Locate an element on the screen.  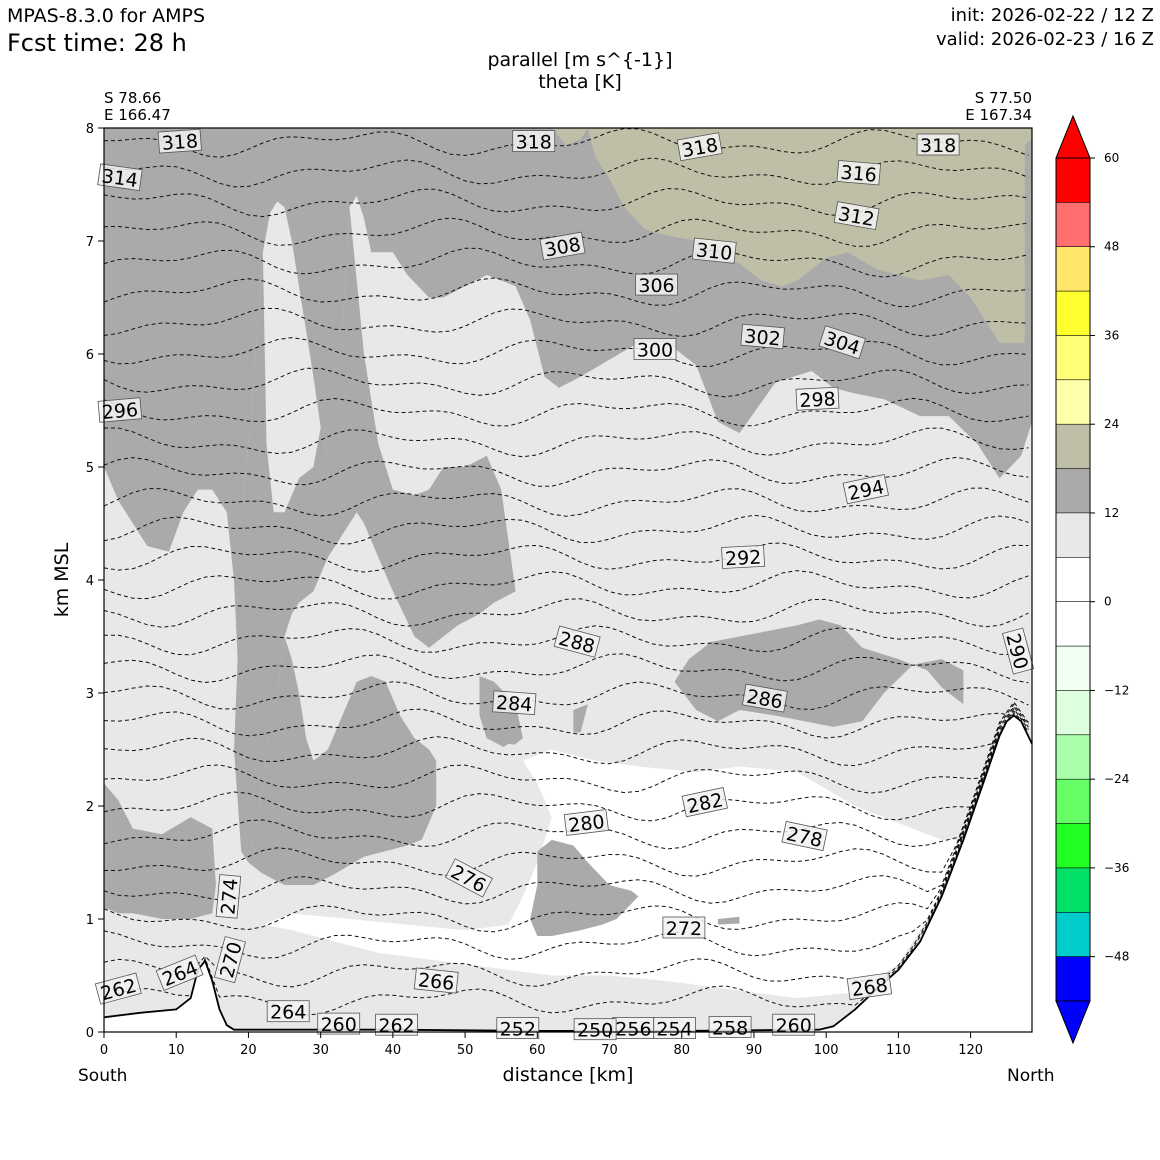
contour-label-text: 258 is located at coordinates (730, 1029).